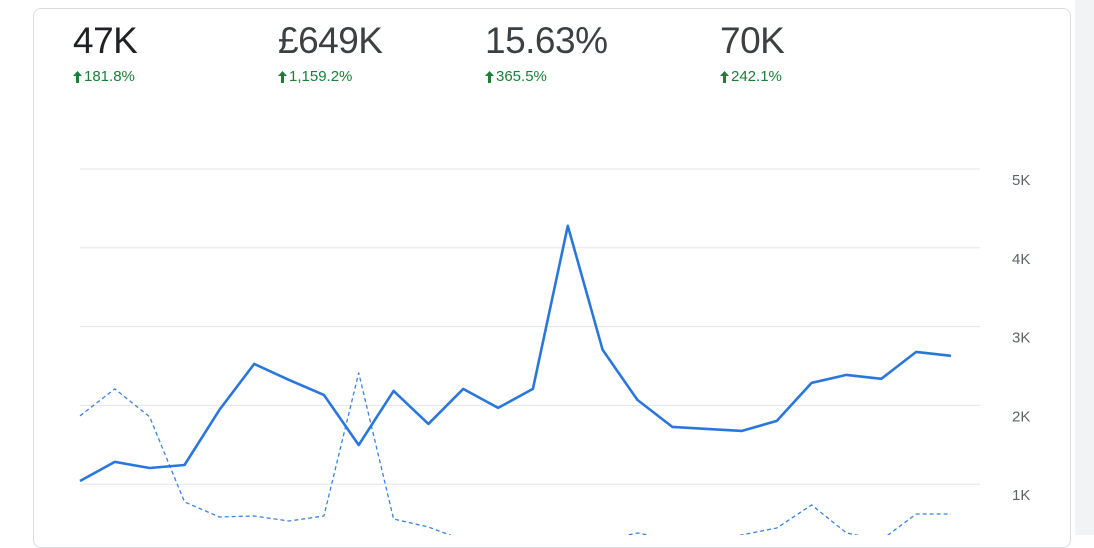 Image resolution: width=1094 pixels, height=548 pixels. What do you see at coordinates (1084, 267) in the screenshot?
I see `side-strip` at bounding box center [1084, 267].